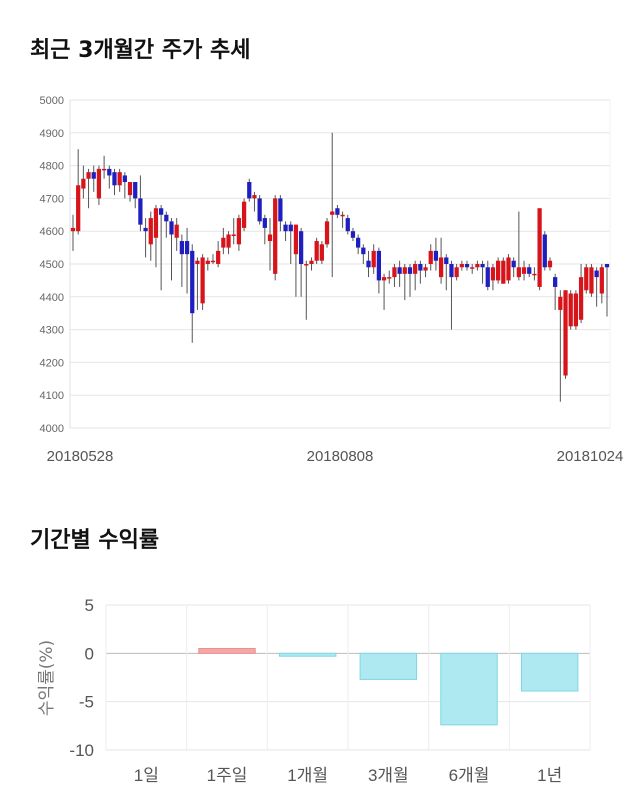  I want to click on y-tick-label: 4000, so click(52, 429).